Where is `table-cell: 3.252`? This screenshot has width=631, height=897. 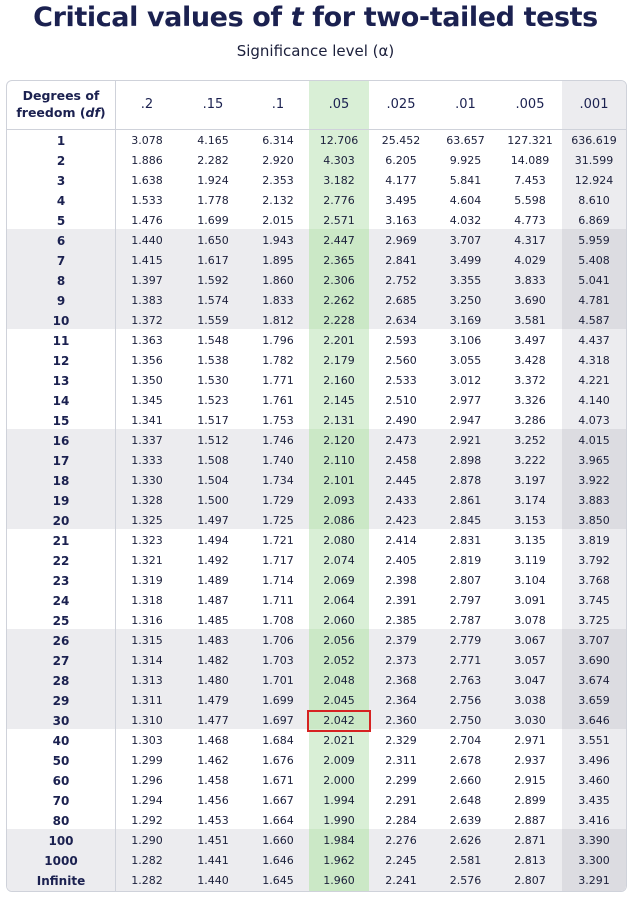 table-cell: 3.252 is located at coordinates (530, 440).